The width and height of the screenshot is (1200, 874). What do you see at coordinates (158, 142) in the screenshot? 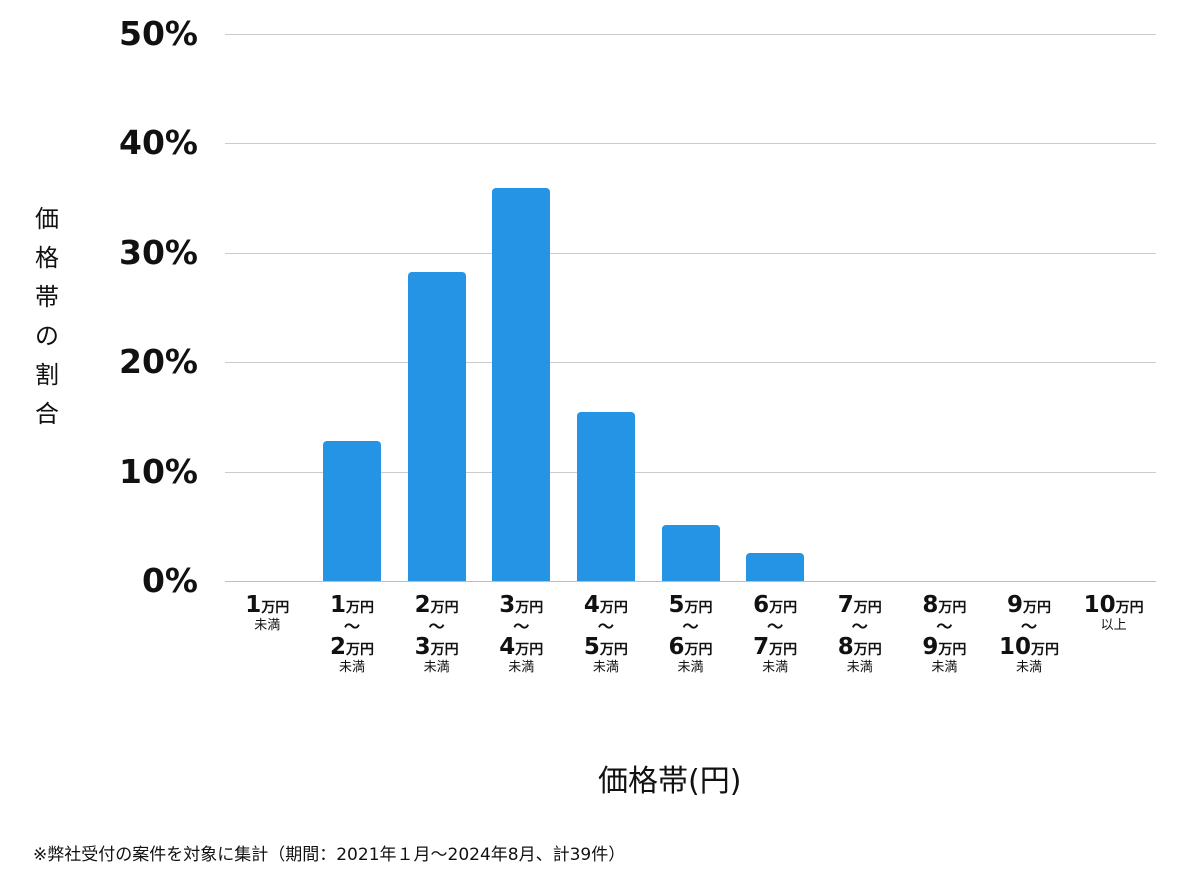
I see `y-tick-label: 40%` at bounding box center [158, 142].